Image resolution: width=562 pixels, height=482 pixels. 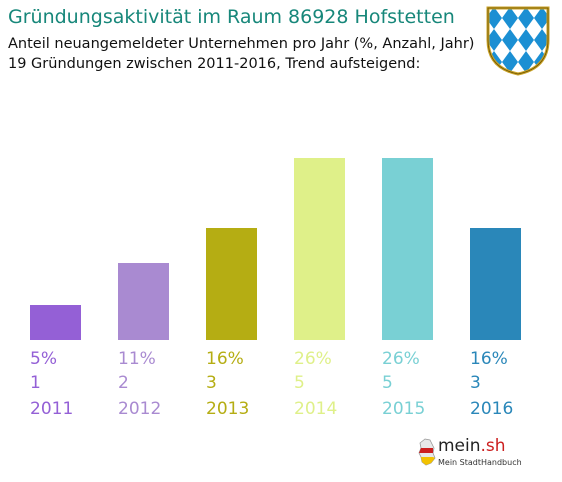 What do you see at coordinates (407, 249) in the screenshot?
I see `bar-2015` at bounding box center [407, 249].